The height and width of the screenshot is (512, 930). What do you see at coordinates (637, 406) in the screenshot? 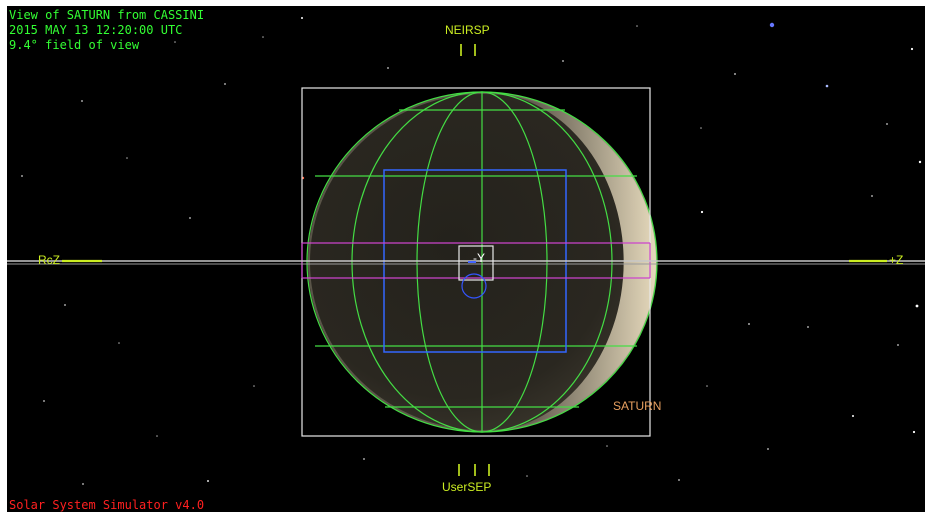
I see `target-name-label: SATURN` at bounding box center [637, 406].